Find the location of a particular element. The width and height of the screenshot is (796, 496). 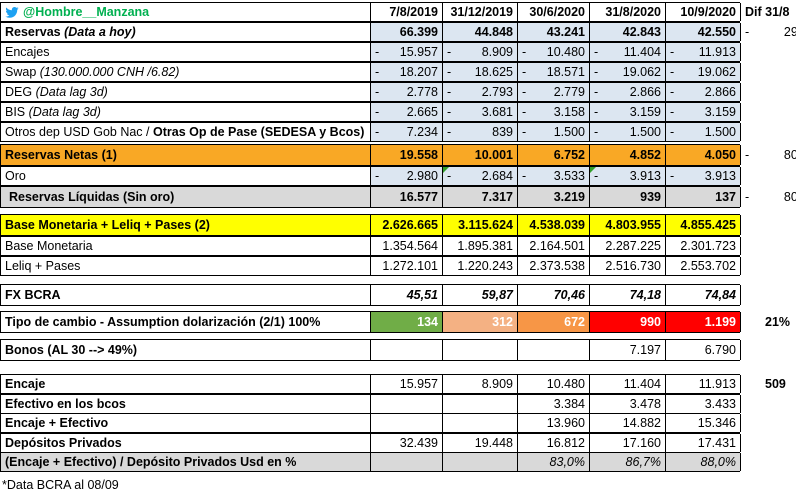

reservas-value: 66.399 is located at coordinates (407, 32).